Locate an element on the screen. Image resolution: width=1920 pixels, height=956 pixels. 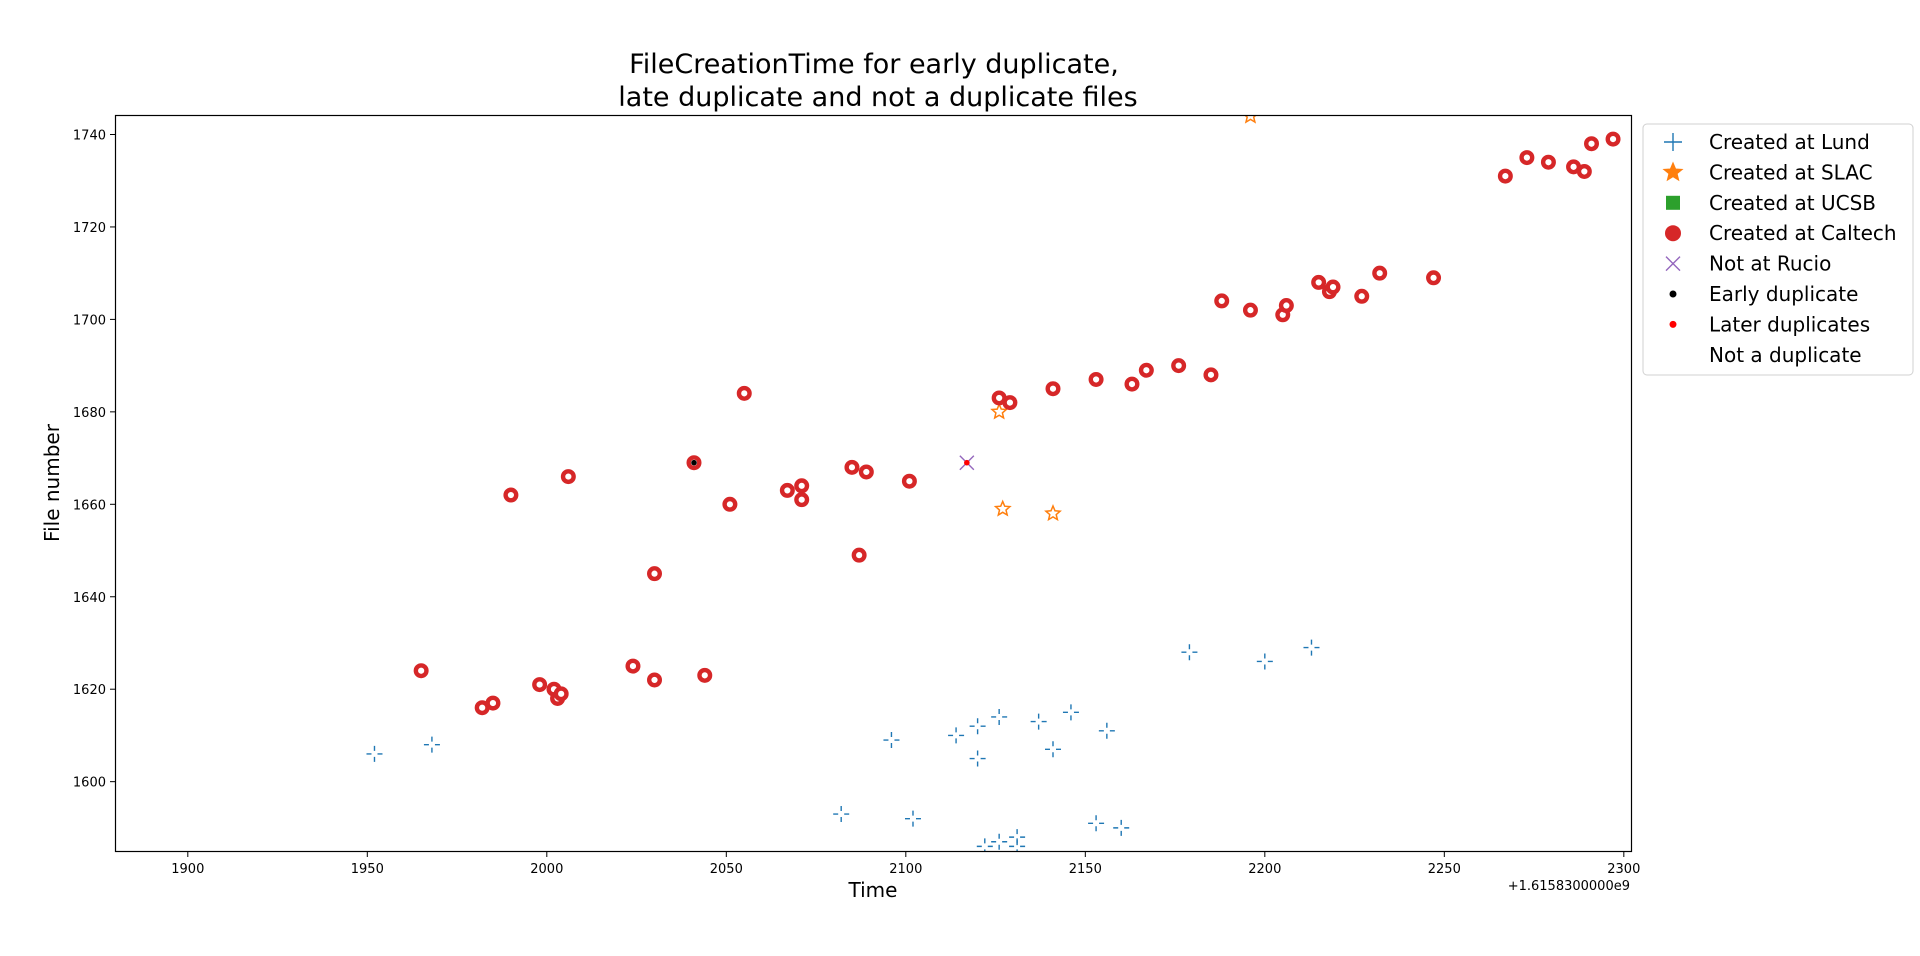
legend-label: Not a duplicate is located at coordinates (1785, 355).